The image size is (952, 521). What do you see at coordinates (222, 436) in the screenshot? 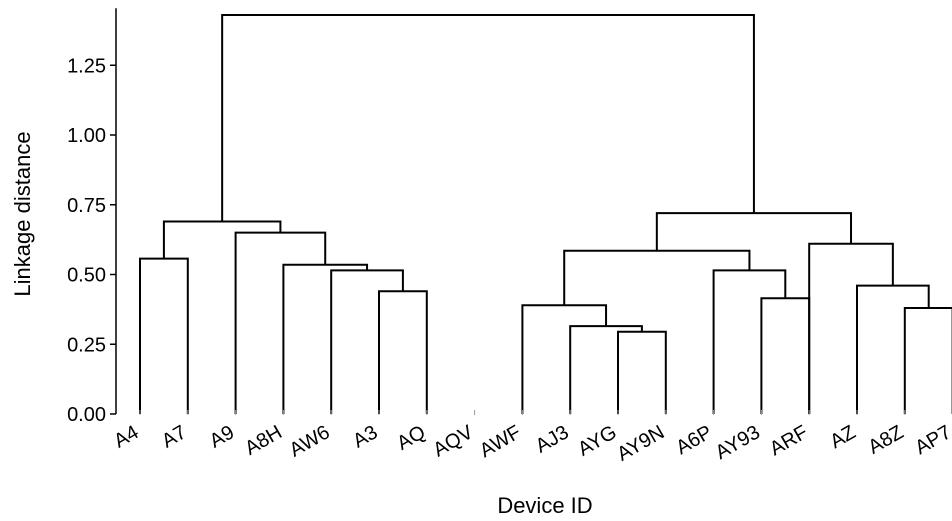
I see `leaf-label: A9` at bounding box center [222, 436].